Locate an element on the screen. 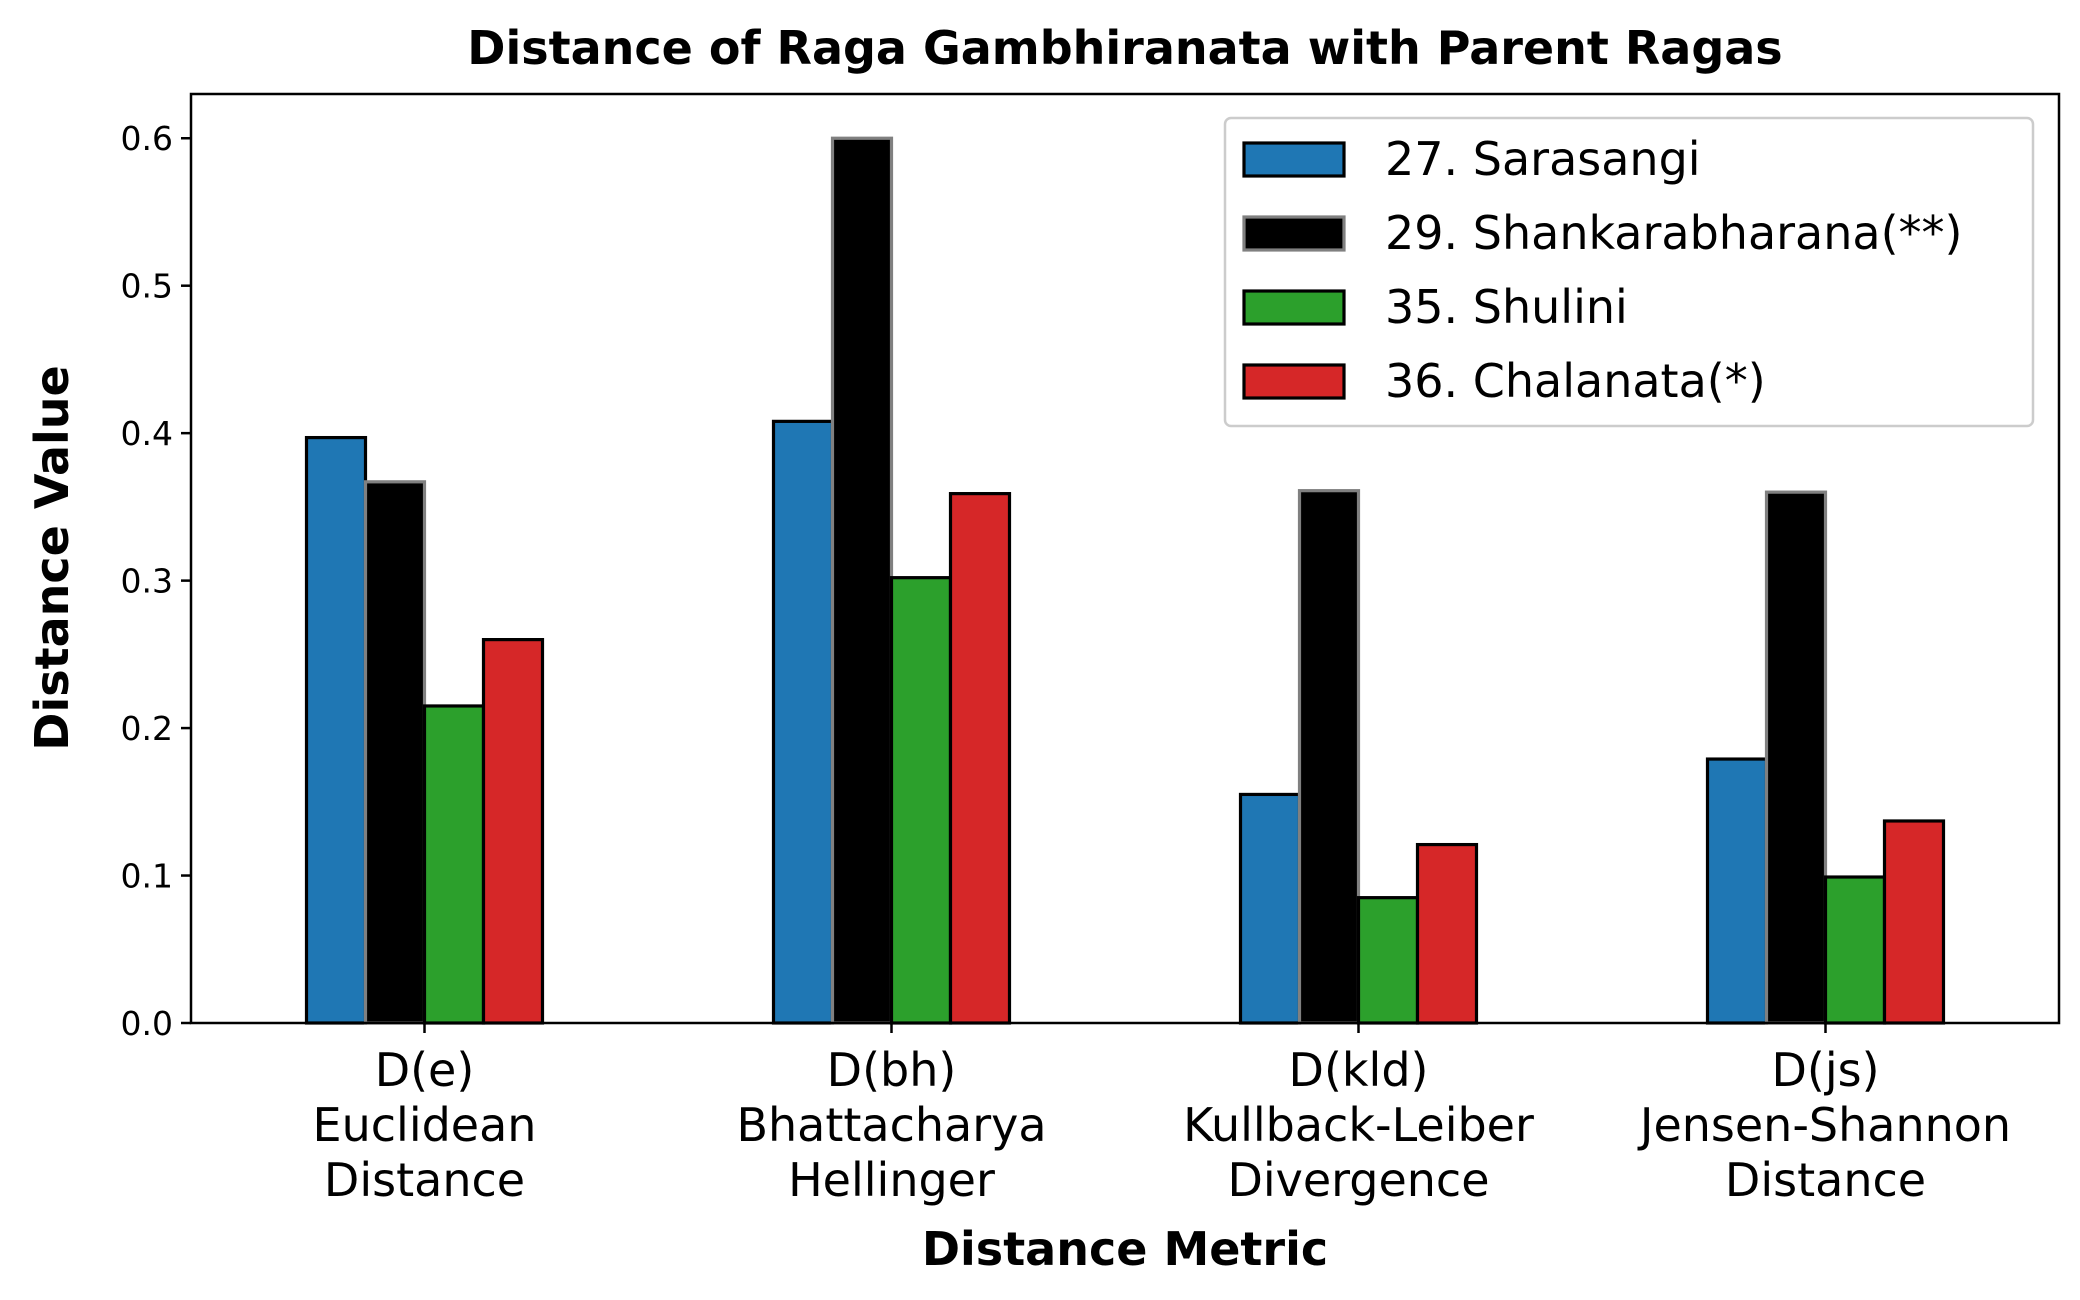 The image size is (2080, 1300). x-tick-label: Divergence is located at coordinates (1358, 1180).